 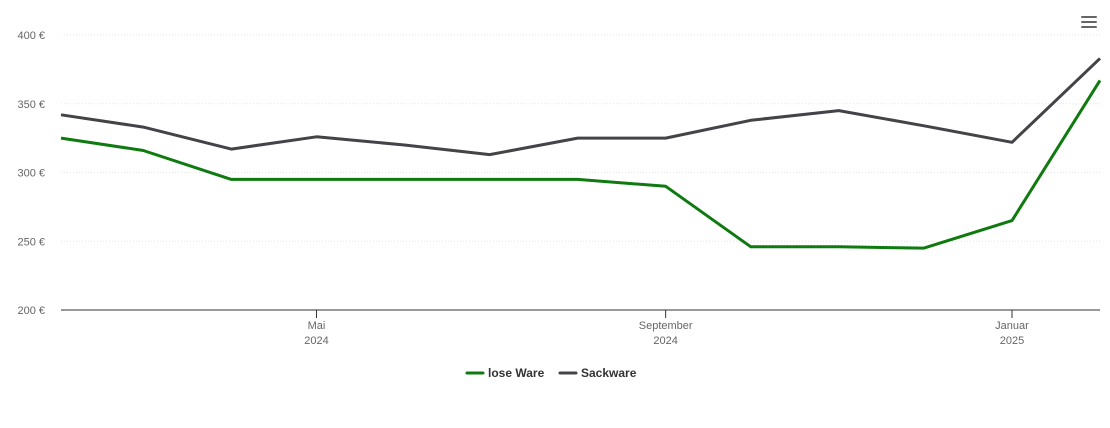 What do you see at coordinates (31, 242) in the screenshot?
I see `y-tick-label: 250 €` at bounding box center [31, 242].